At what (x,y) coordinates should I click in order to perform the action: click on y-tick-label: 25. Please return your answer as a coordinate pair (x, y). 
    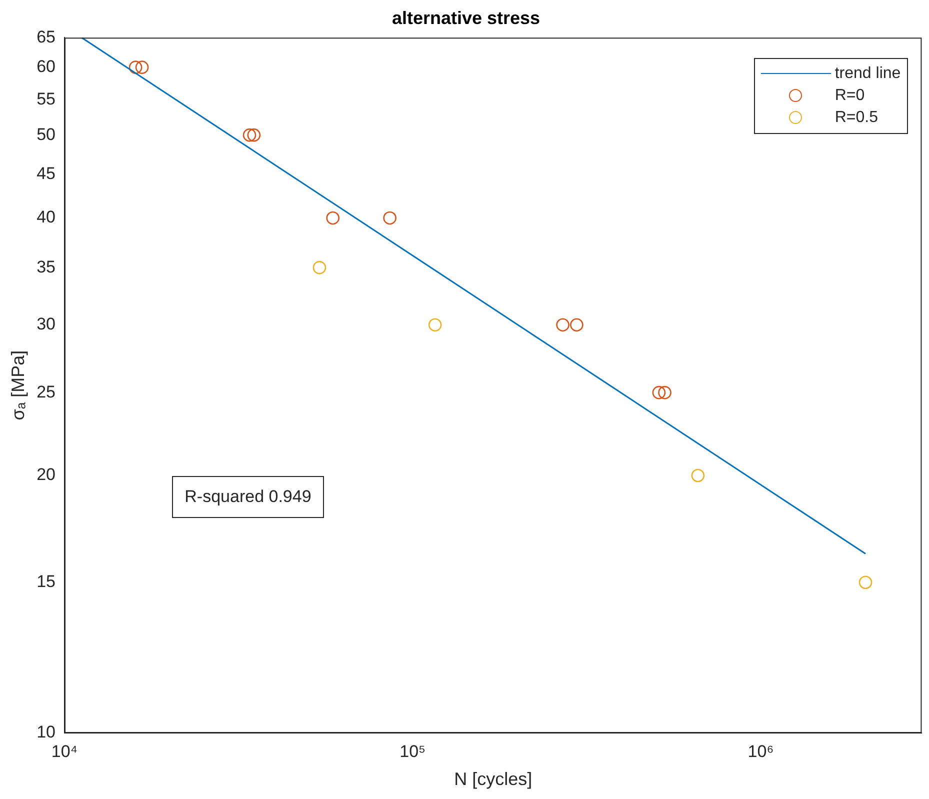
    Looking at the image, I should click on (46, 392).